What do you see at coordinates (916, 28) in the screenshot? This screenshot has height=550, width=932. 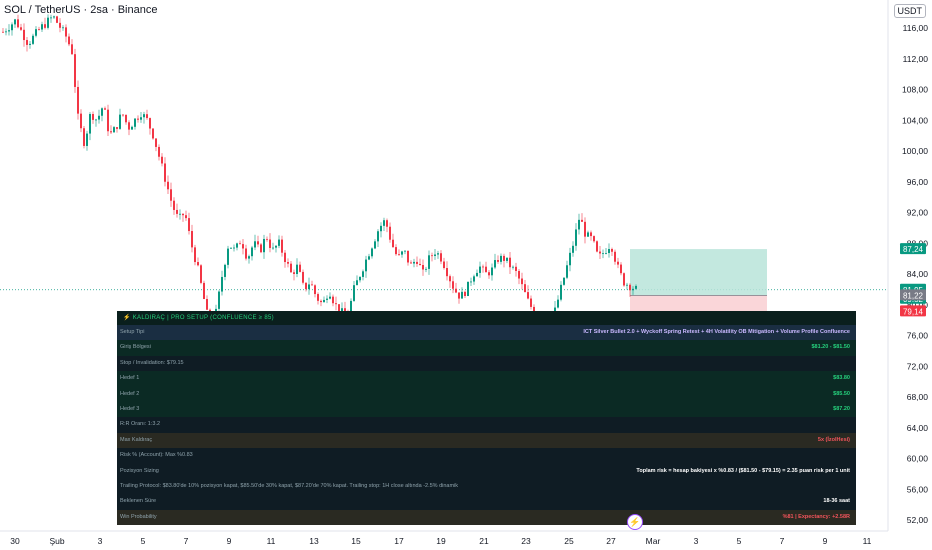 I see `y-tick-label: 116,00` at bounding box center [916, 28].